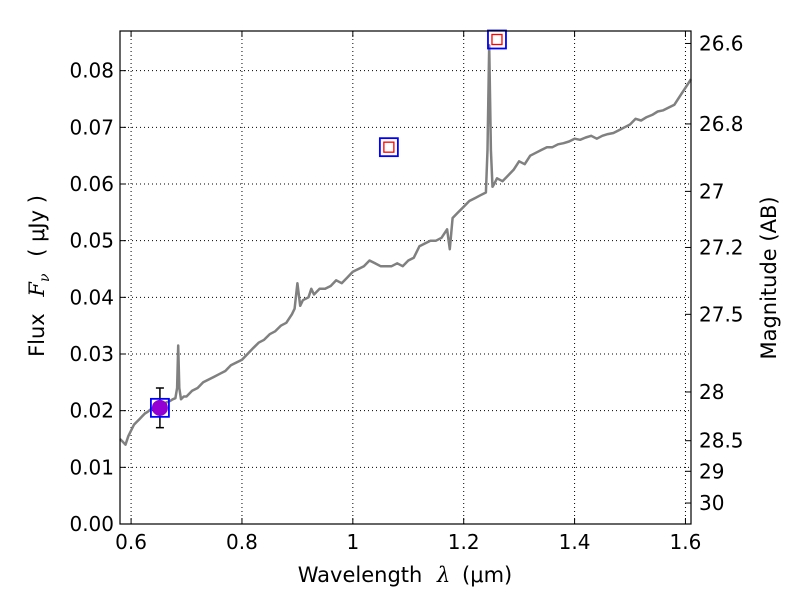  I want to click on y-tick-label: 0.07, so click(91, 127).